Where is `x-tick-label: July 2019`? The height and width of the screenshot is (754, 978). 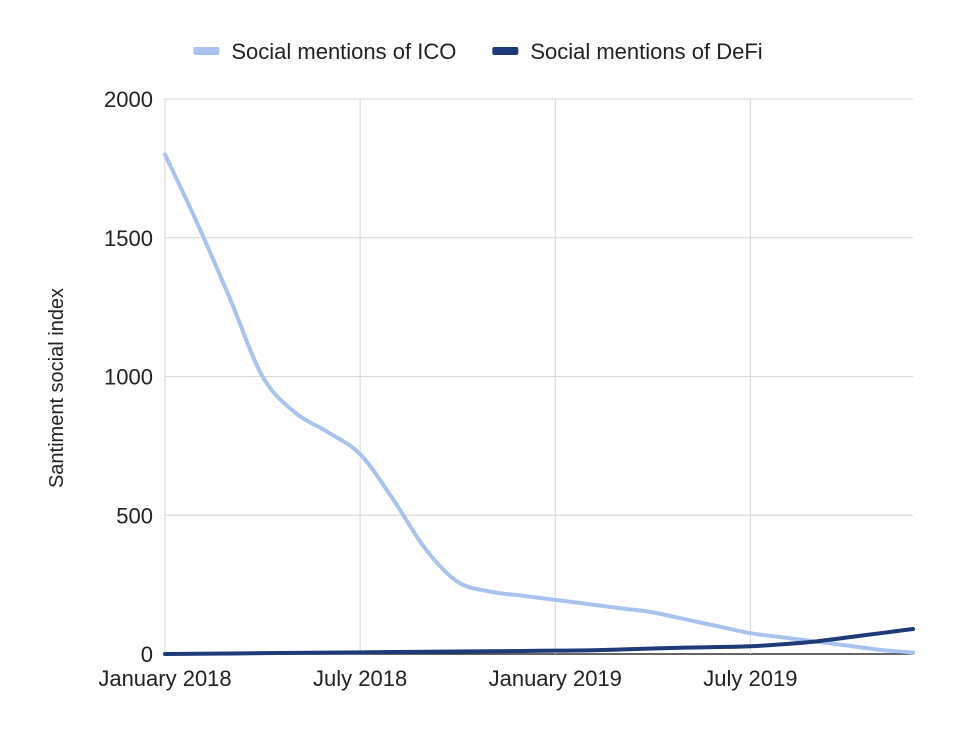
x-tick-label: July 2019 is located at coordinates (750, 678).